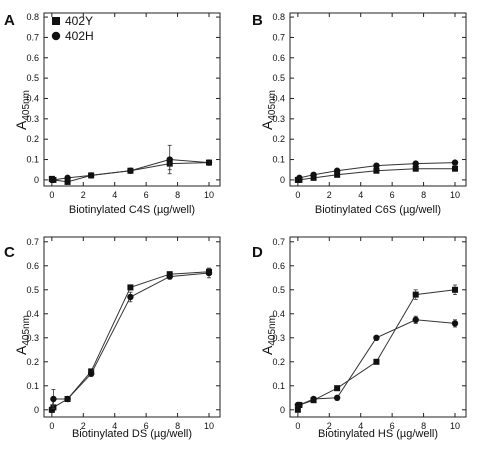 This screenshot has height=452, width=477. I want to click on x-axis-label: Biotinylated C4S (µg/well), so click(132, 210).